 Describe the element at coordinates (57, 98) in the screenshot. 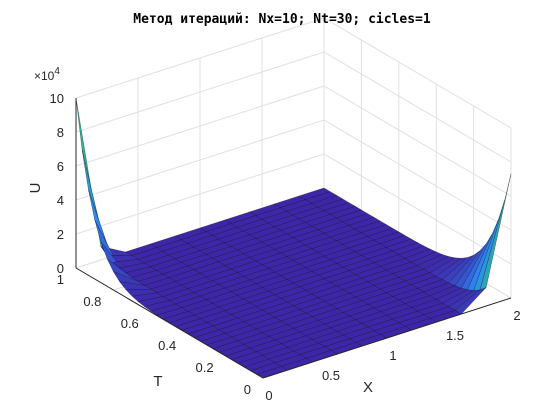

I see `z-tick-label: 10` at that location.